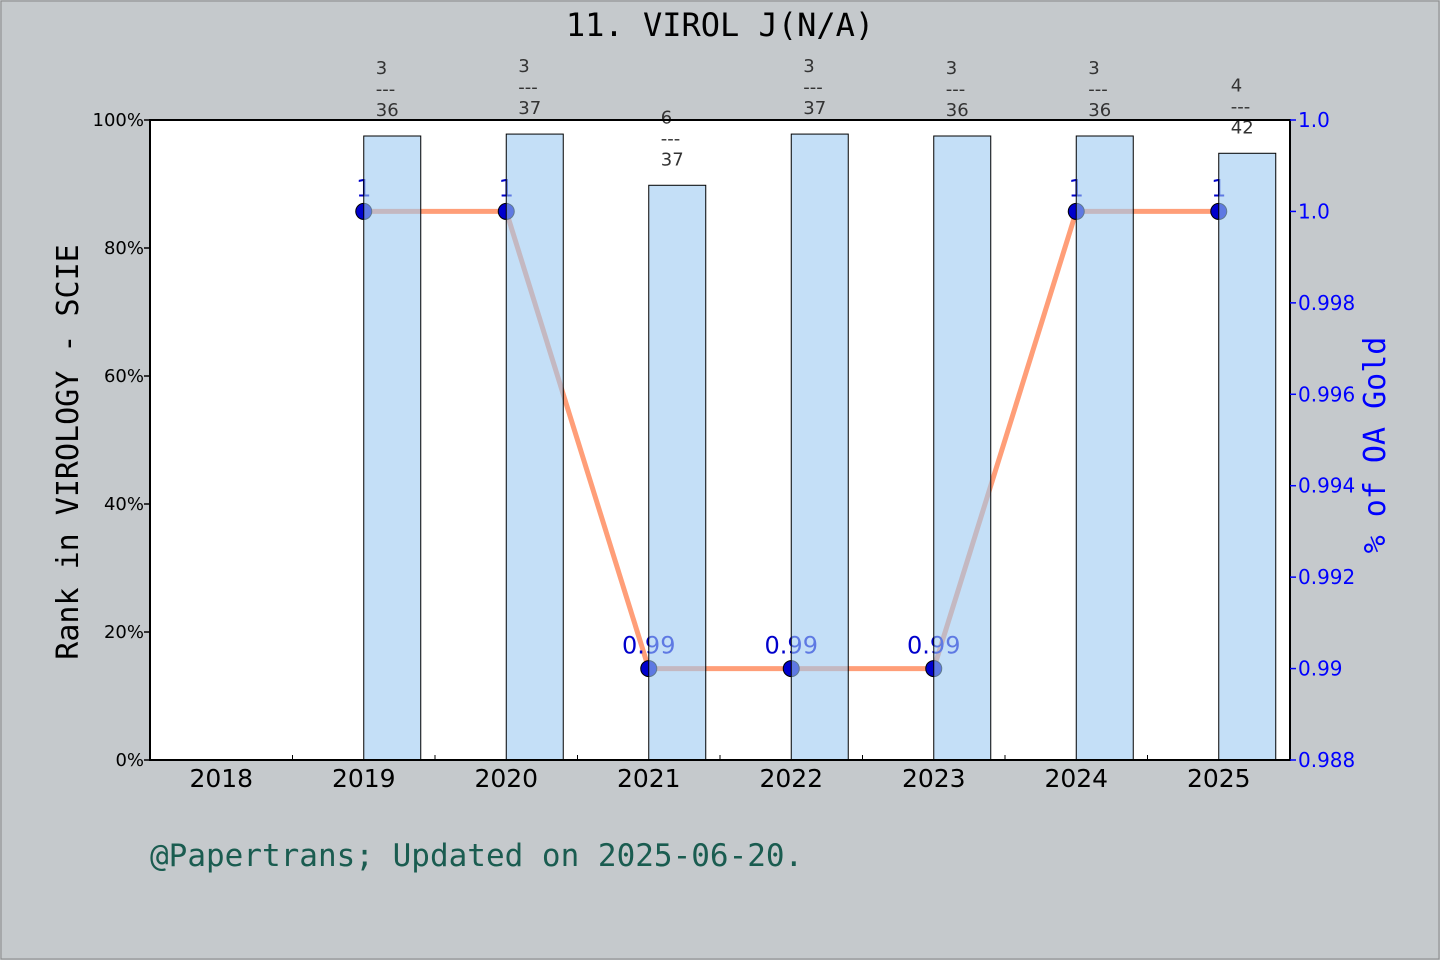 This screenshot has width=1440, height=960. Describe the element at coordinates (1326, 303) in the screenshot. I see `y2-tick-label: 0.998` at that location.